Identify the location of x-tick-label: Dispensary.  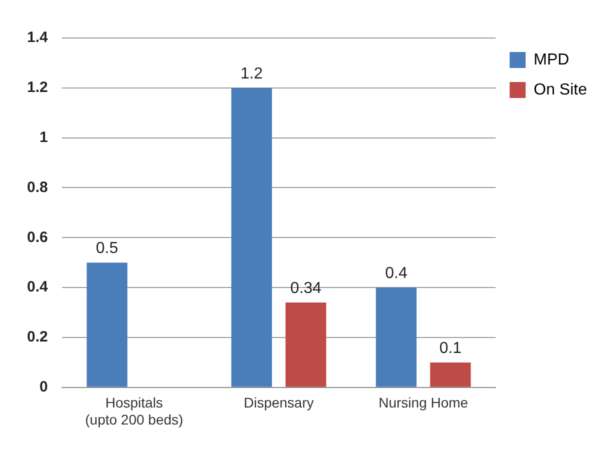
(279, 402).